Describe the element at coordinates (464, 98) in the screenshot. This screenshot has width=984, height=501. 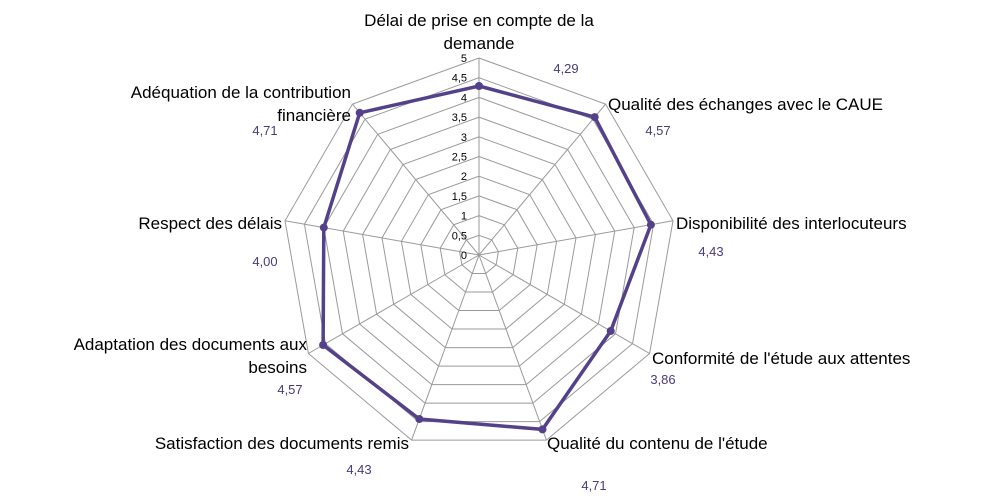
I see `tick-label: 4` at that location.